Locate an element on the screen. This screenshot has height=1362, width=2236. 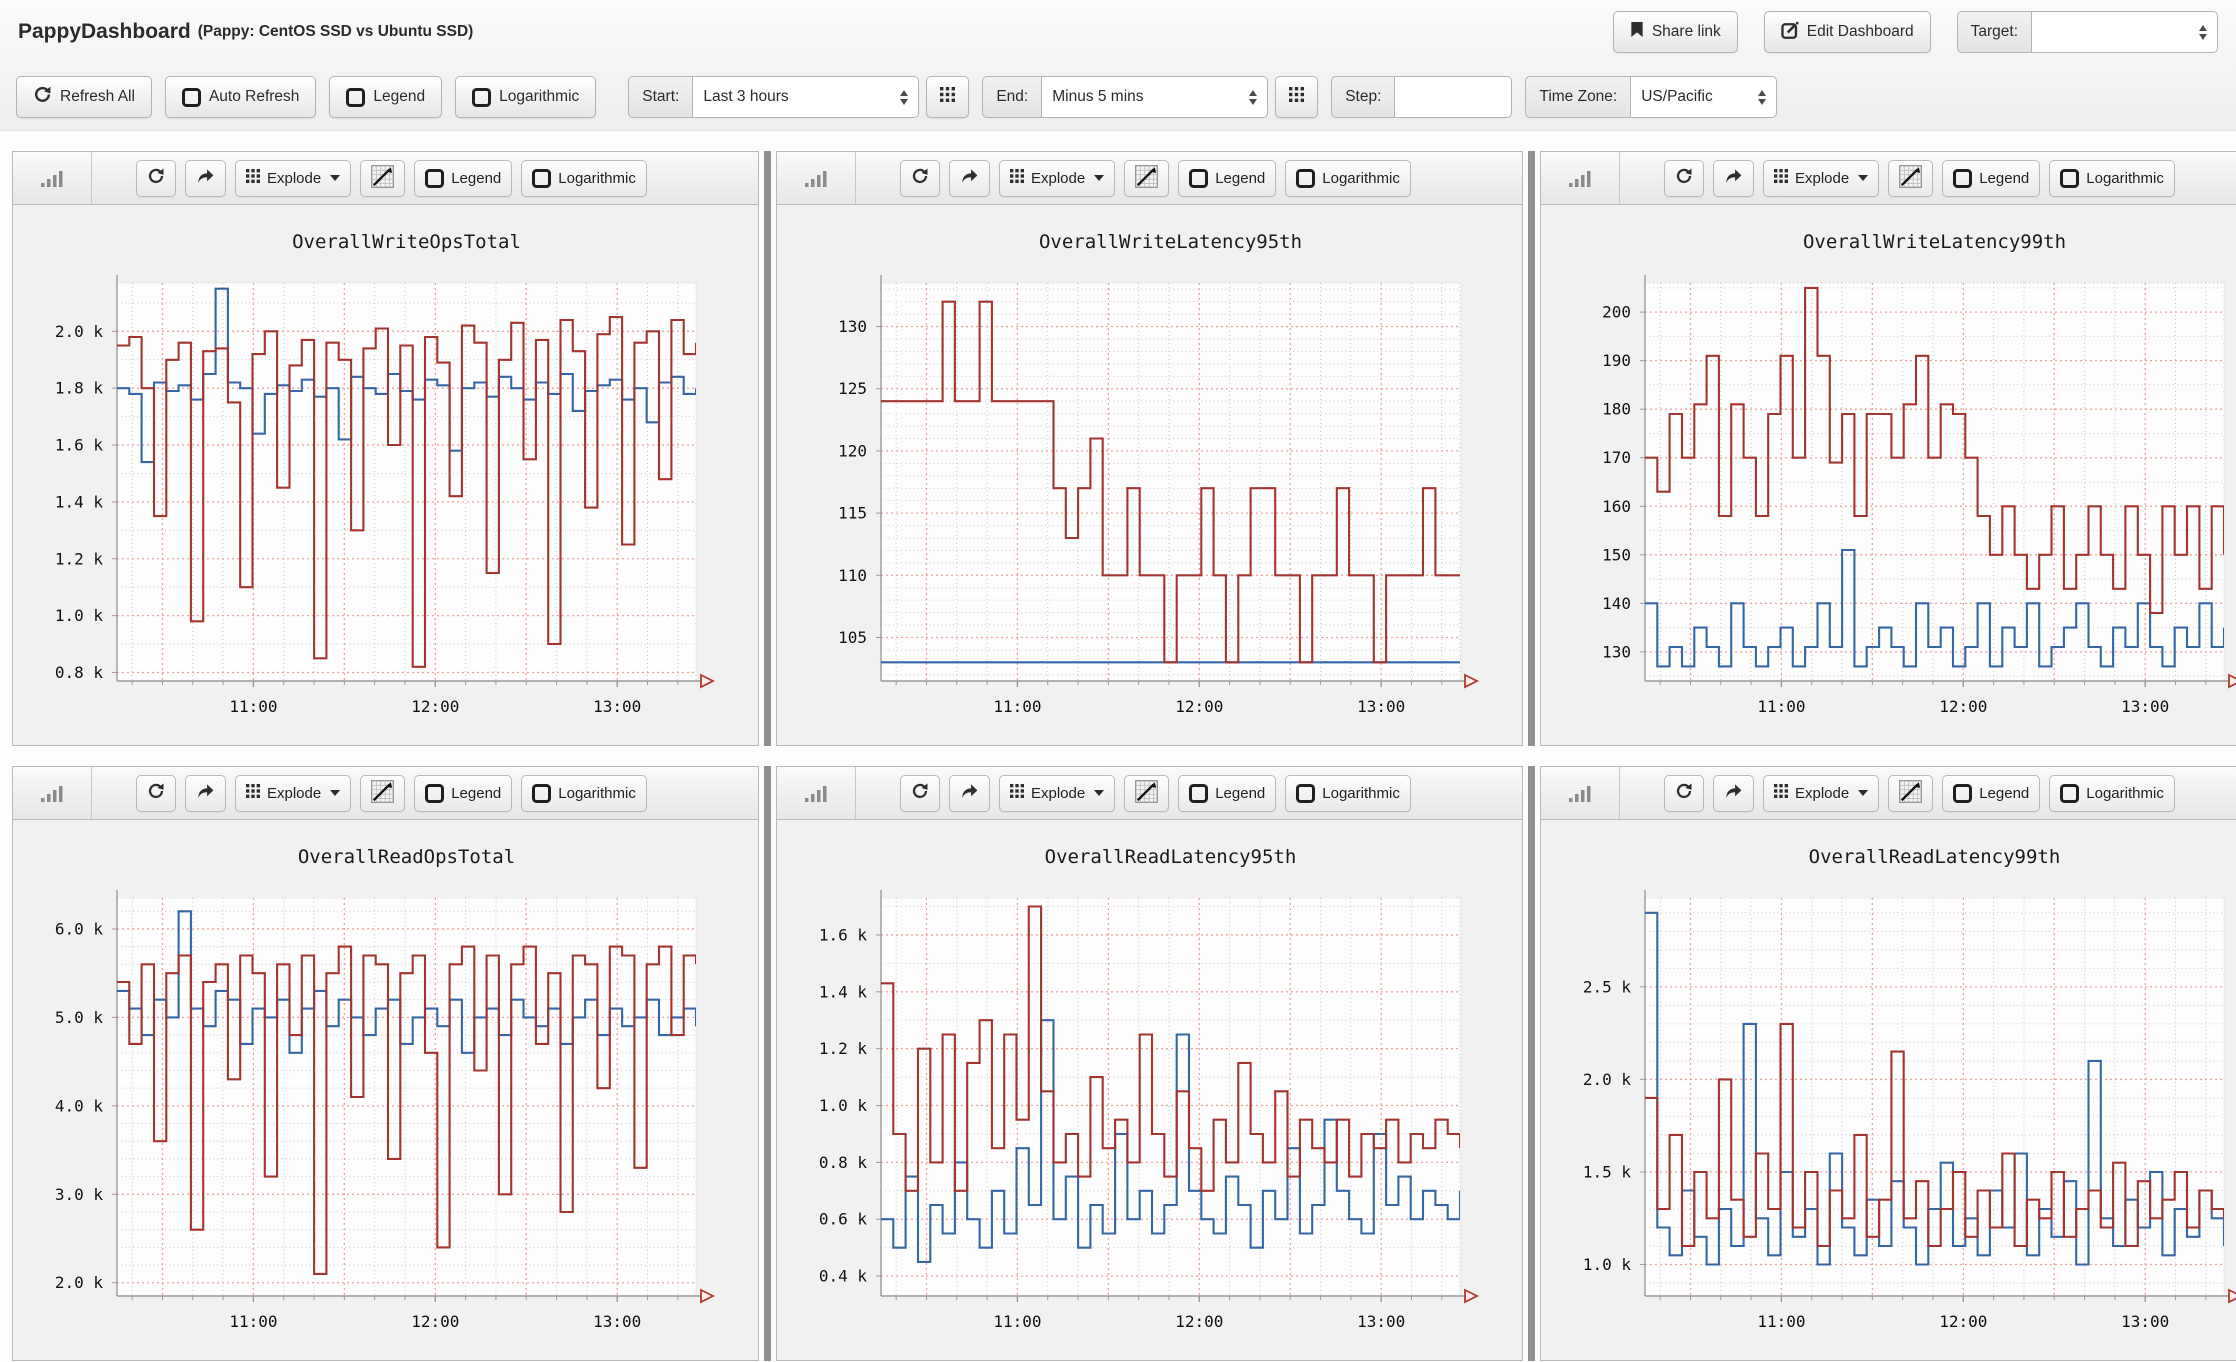
panel-legend-label: Legend is located at coordinates (476, 793).